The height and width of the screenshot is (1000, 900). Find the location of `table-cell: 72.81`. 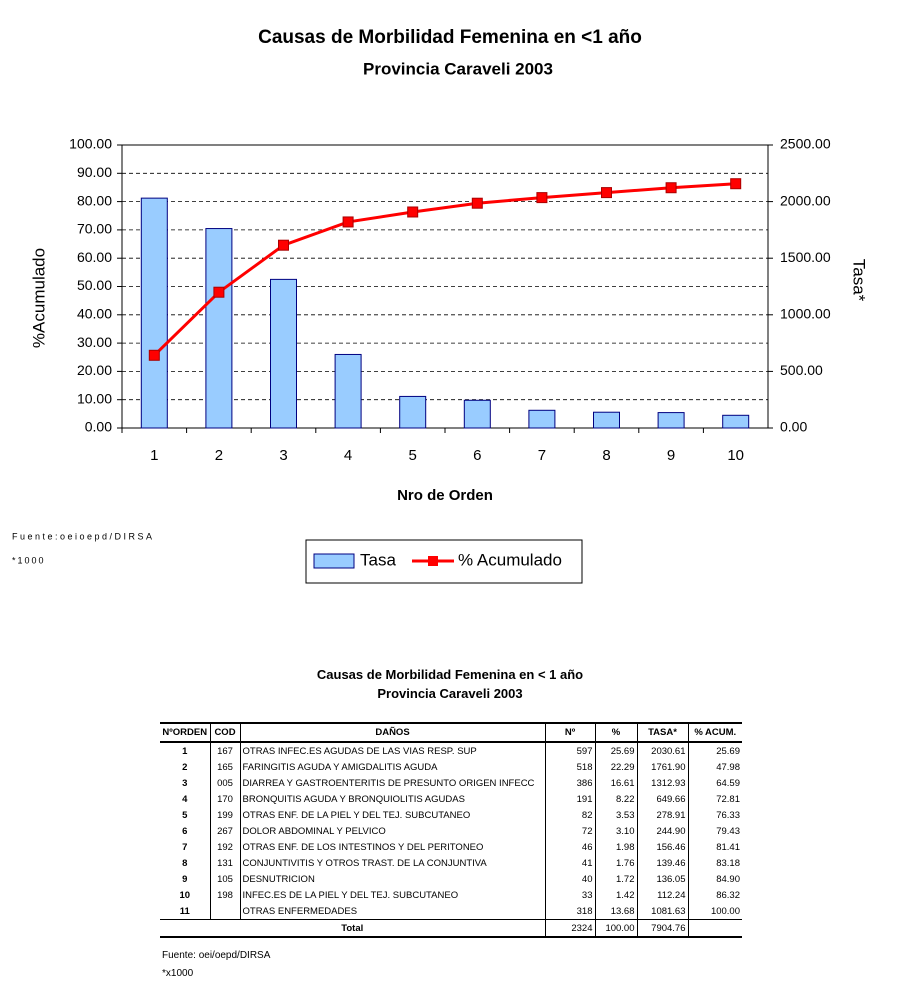

table-cell: 72.81 is located at coordinates (714, 799).